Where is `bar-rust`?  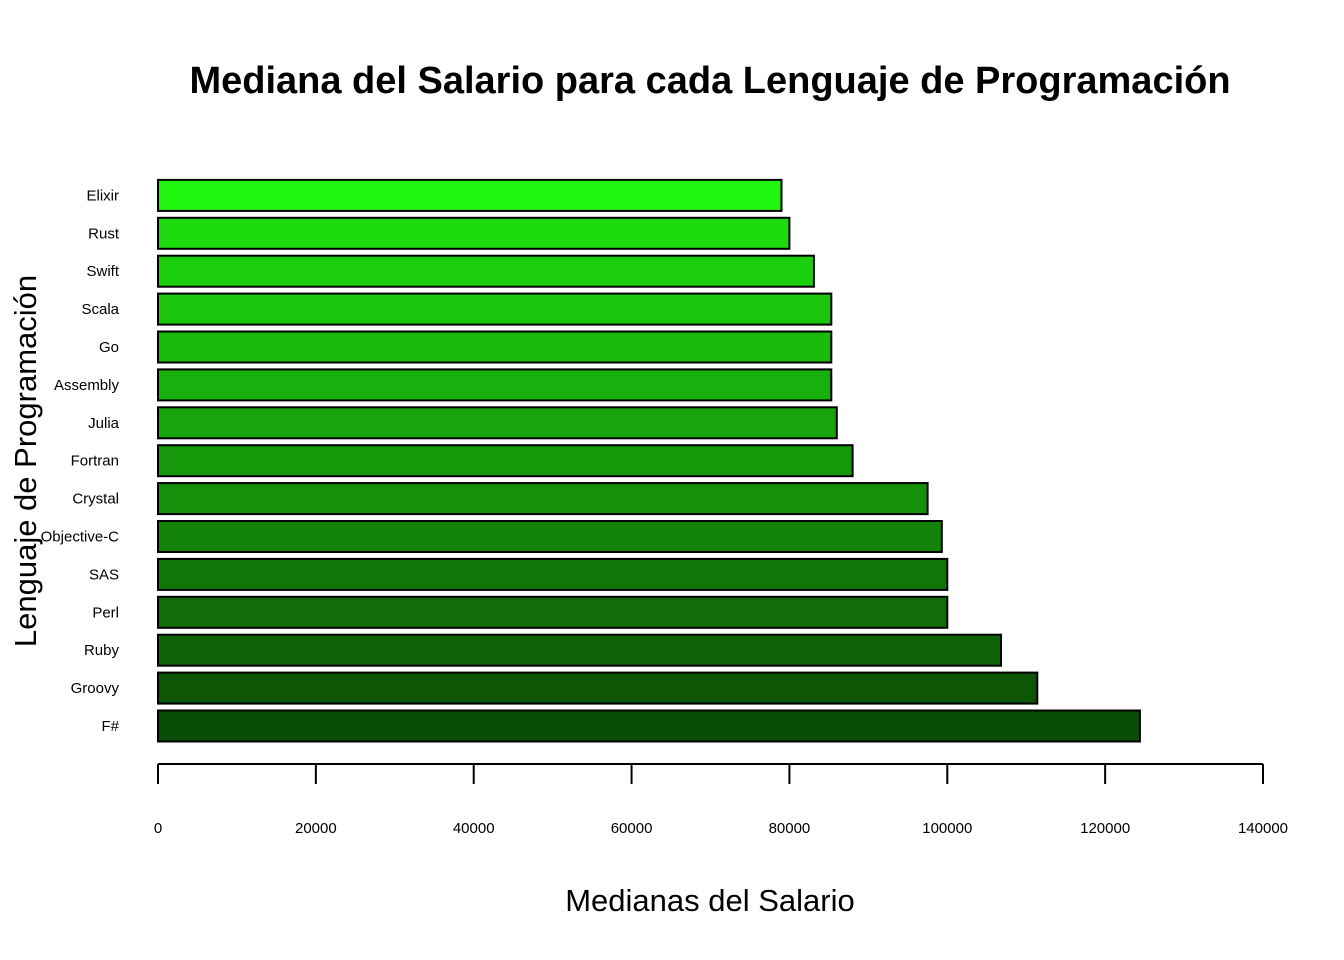
bar-rust is located at coordinates (474, 233).